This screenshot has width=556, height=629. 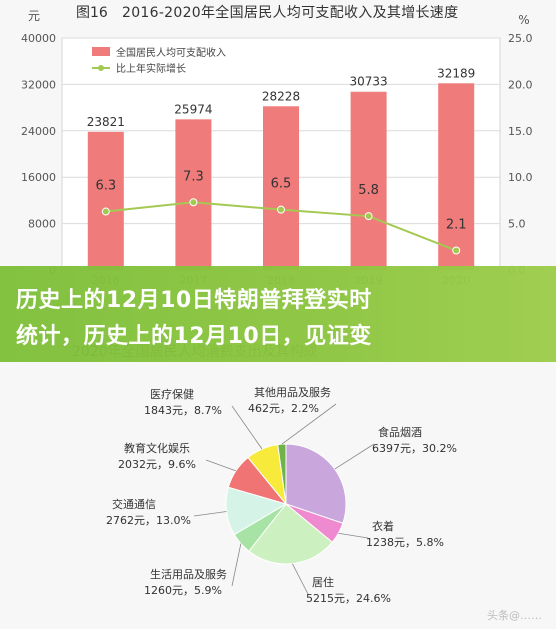 What do you see at coordinates (134, 504) in the screenshot?
I see `slice-label: 交通通信` at bounding box center [134, 504].